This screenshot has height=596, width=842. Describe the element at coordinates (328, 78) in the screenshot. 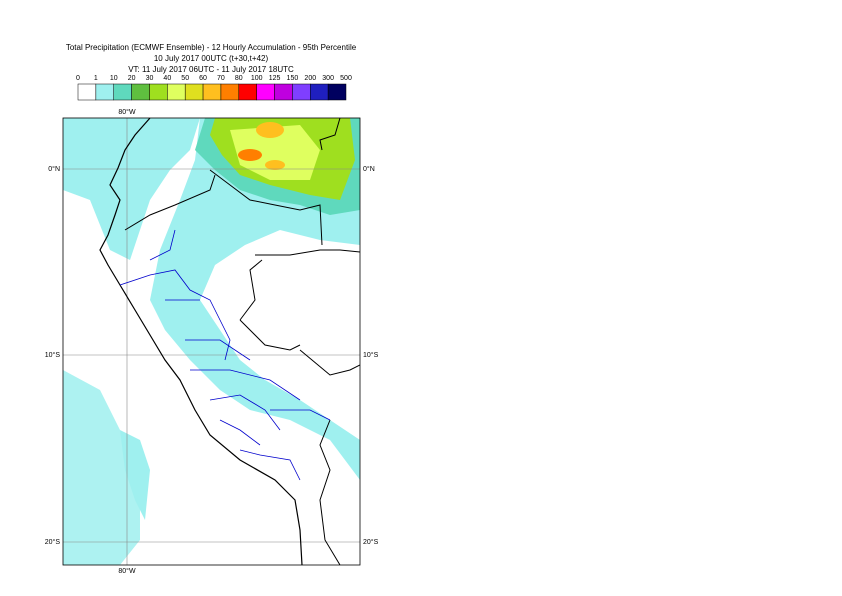

I see `legend-label: 300` at that location.